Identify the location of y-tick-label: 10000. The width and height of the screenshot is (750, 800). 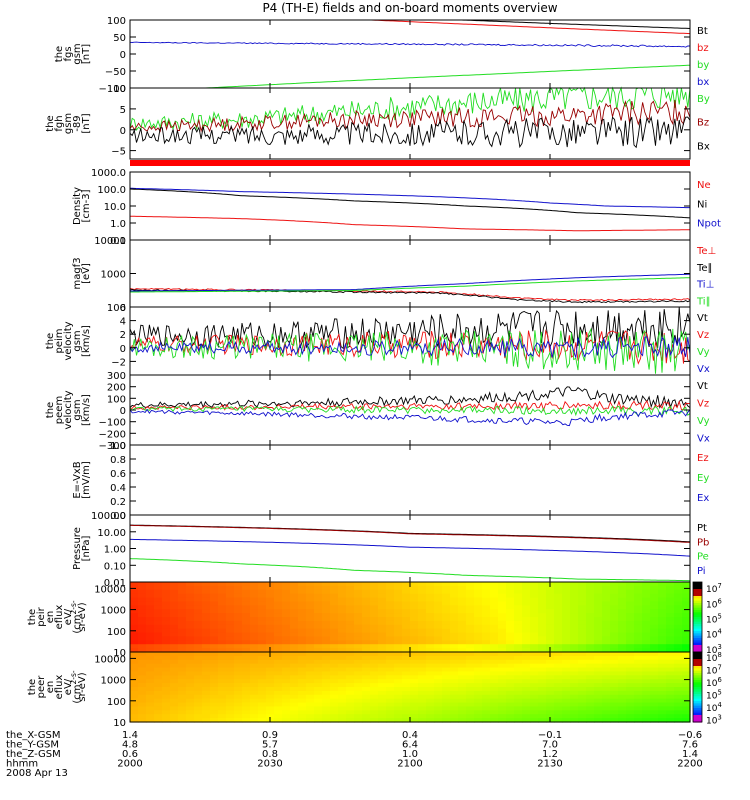
(110, 241).